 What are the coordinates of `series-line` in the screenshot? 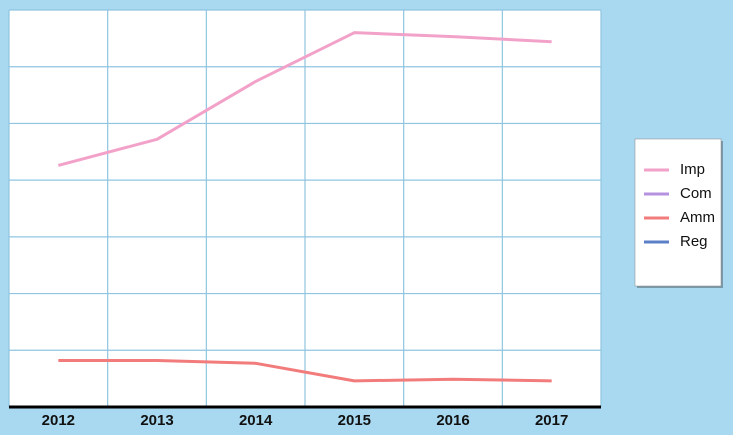 It's located at (305, 370).